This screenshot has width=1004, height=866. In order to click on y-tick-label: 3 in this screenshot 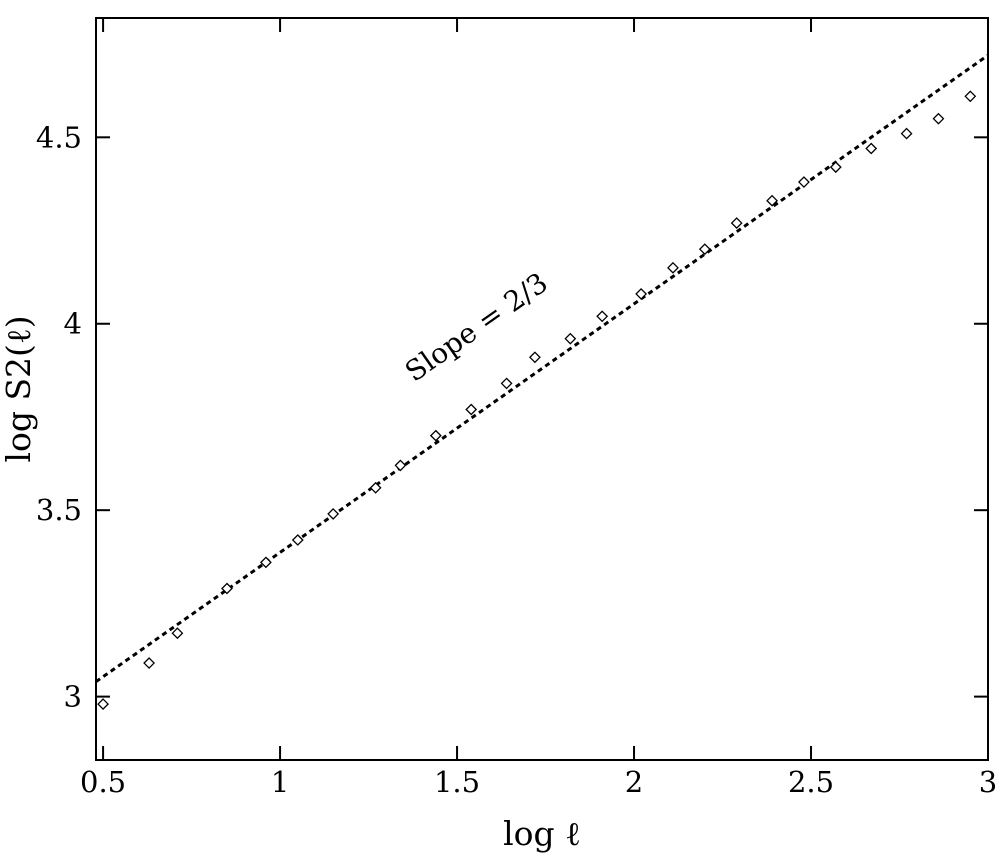, I will do `click(73, 697)`.